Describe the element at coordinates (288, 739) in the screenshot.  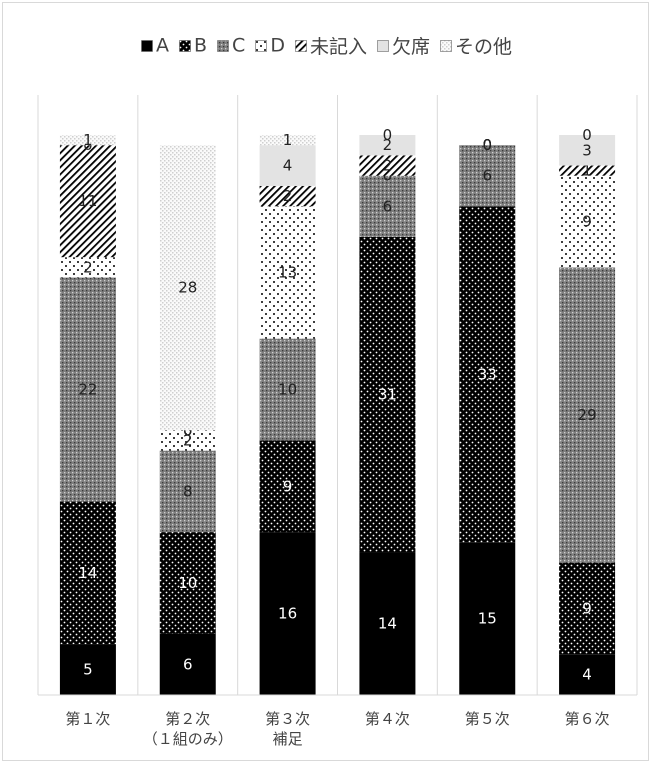
I see `category-label: 補足` at that location.